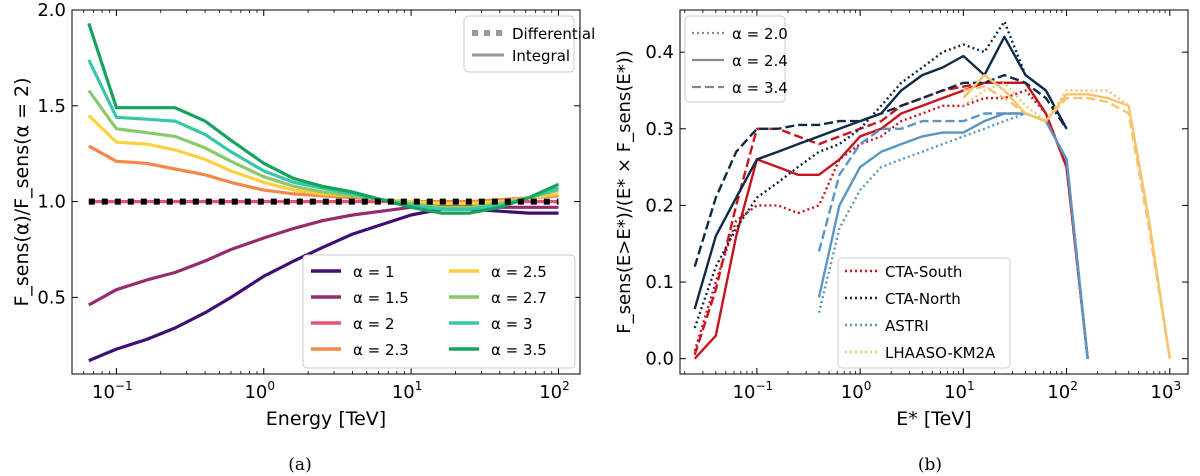 Image resolution: width=1200 pixels, height=476 pixels. I want to click on panel-a-x-axis-label: Energy [TeV], so click(326, 419).